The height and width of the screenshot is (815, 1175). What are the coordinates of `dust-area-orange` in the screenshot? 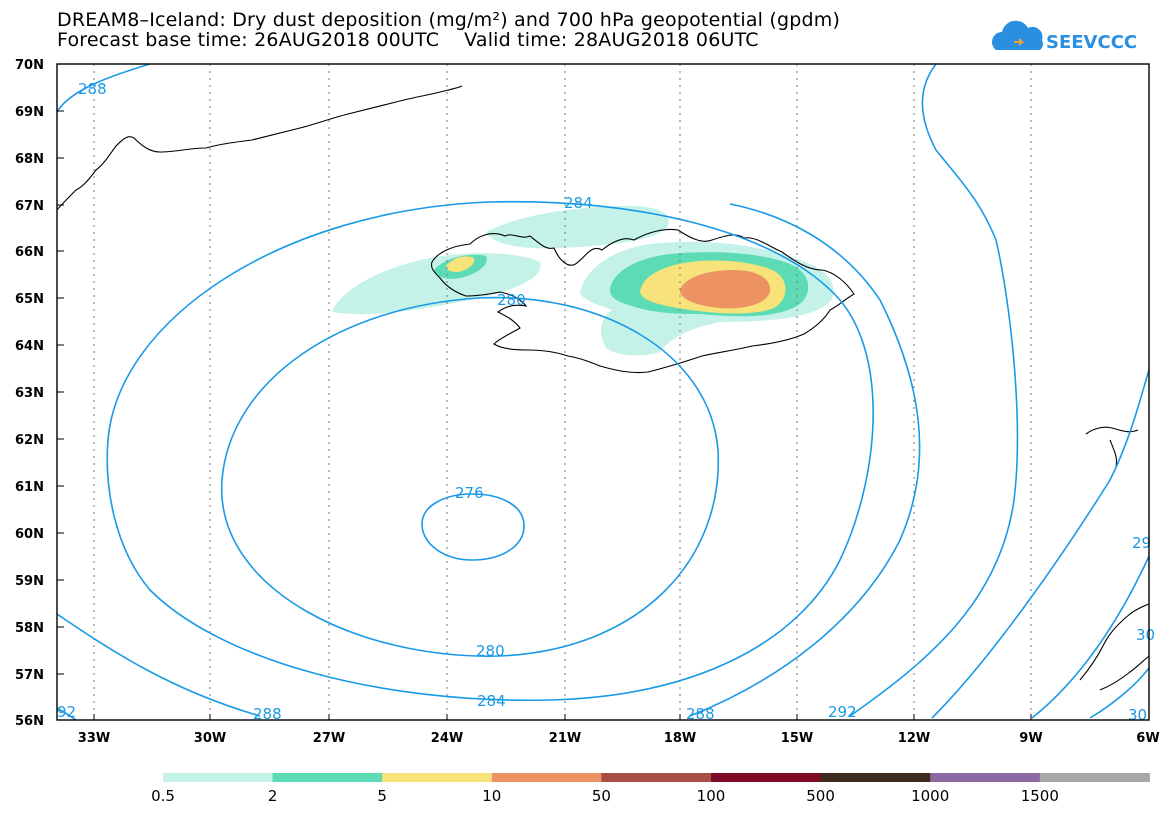 It's located at (725, 289).